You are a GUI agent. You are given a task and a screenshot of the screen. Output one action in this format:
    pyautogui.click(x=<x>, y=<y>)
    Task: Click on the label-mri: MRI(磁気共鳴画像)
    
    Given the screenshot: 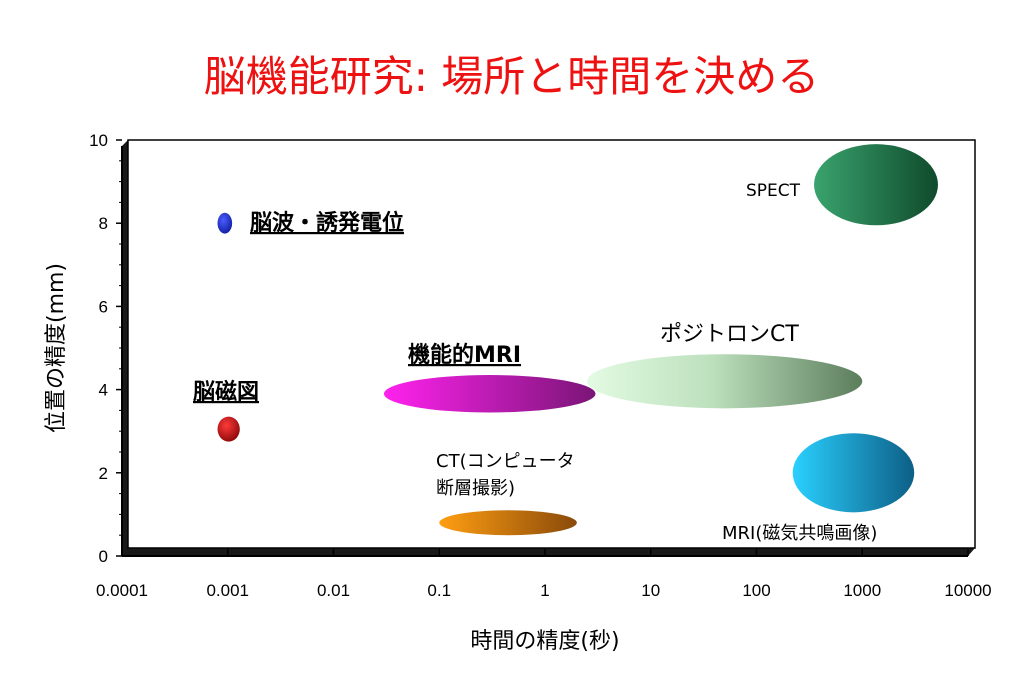 What is the action you would take?
    pyautogui.click(x=799, y=533)
    